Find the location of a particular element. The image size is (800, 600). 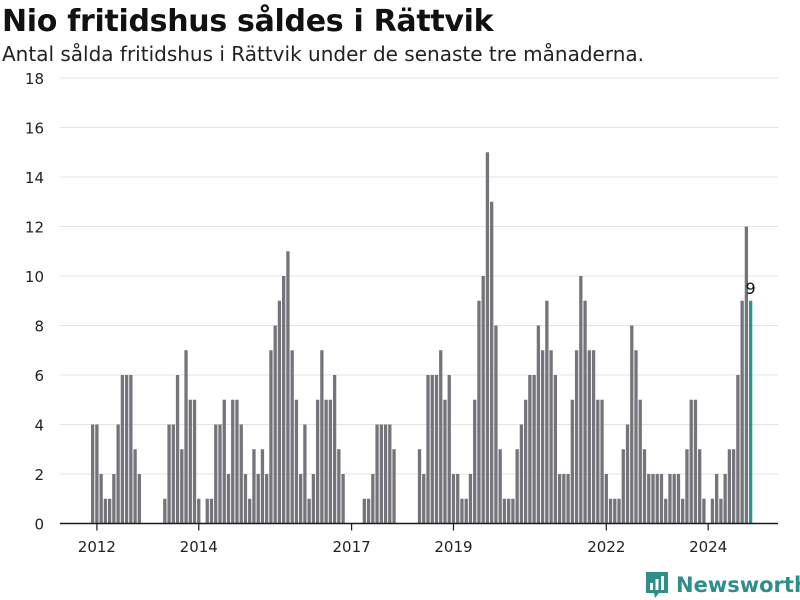

y-tick-label: 14 is located at coordinates (34, 178).